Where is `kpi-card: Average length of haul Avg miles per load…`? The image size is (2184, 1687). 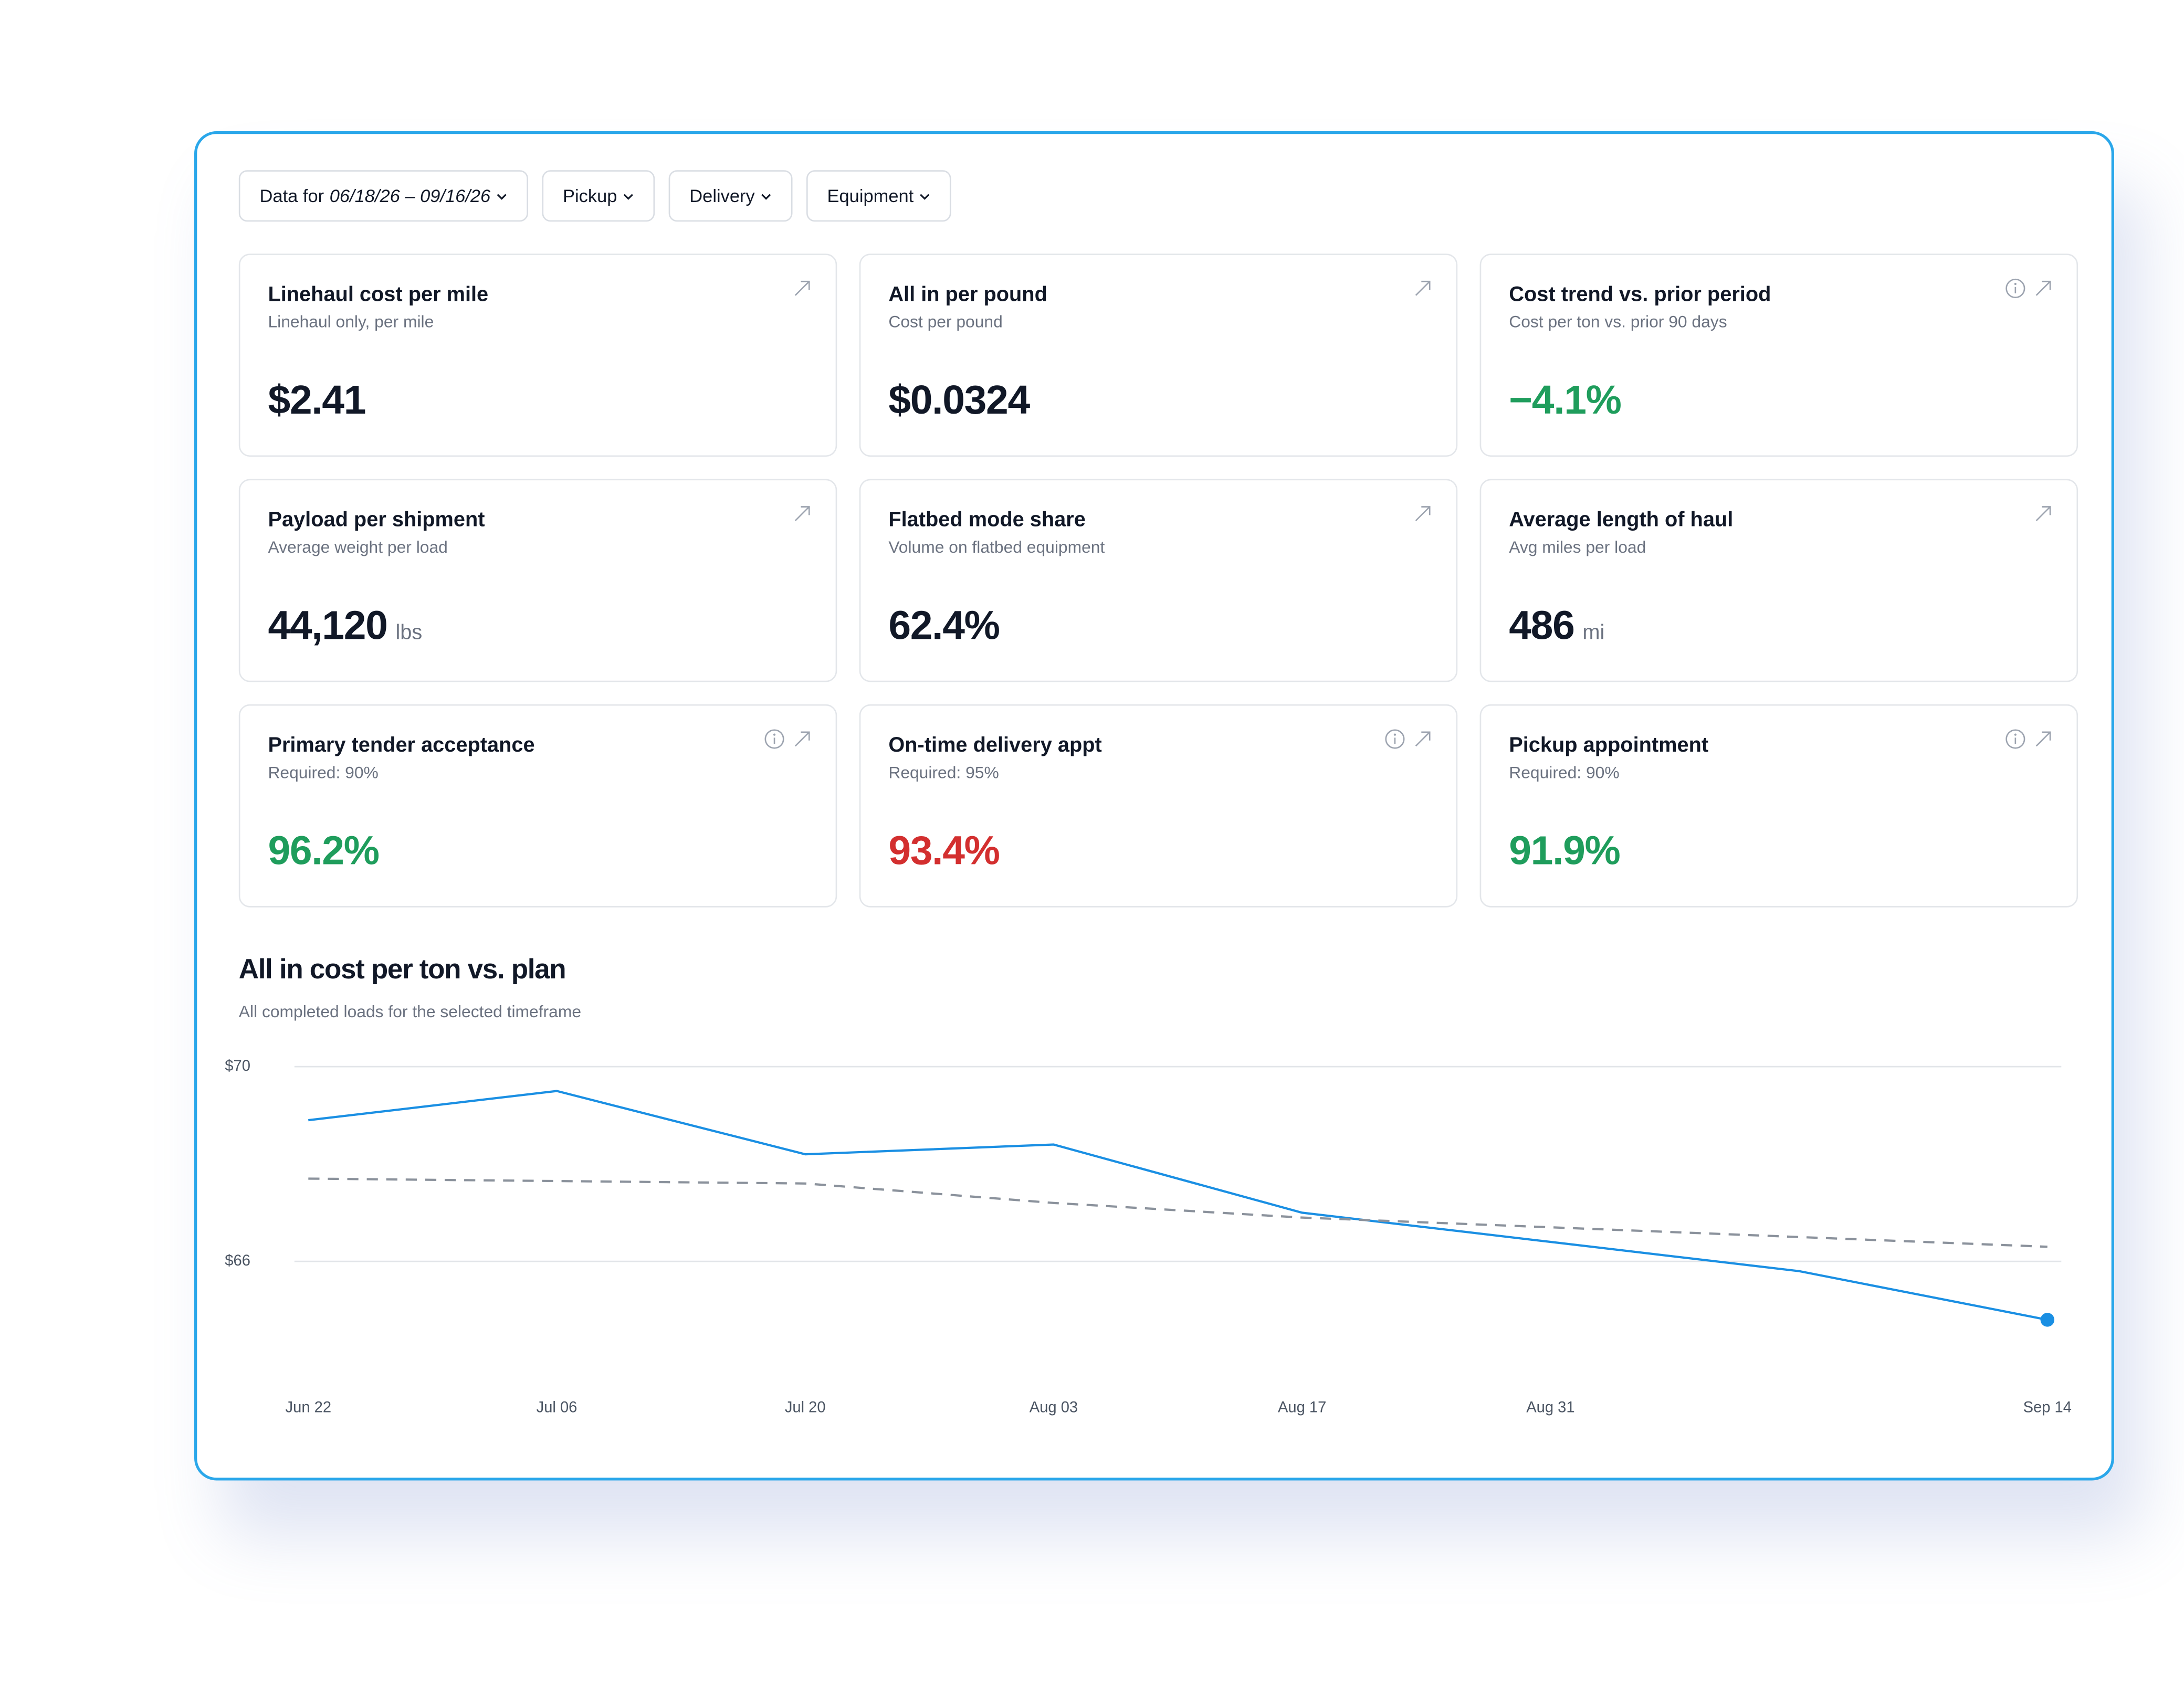
kpi-card: Average length of haul Avg miles per load… is located at coordinates (1778, 580).